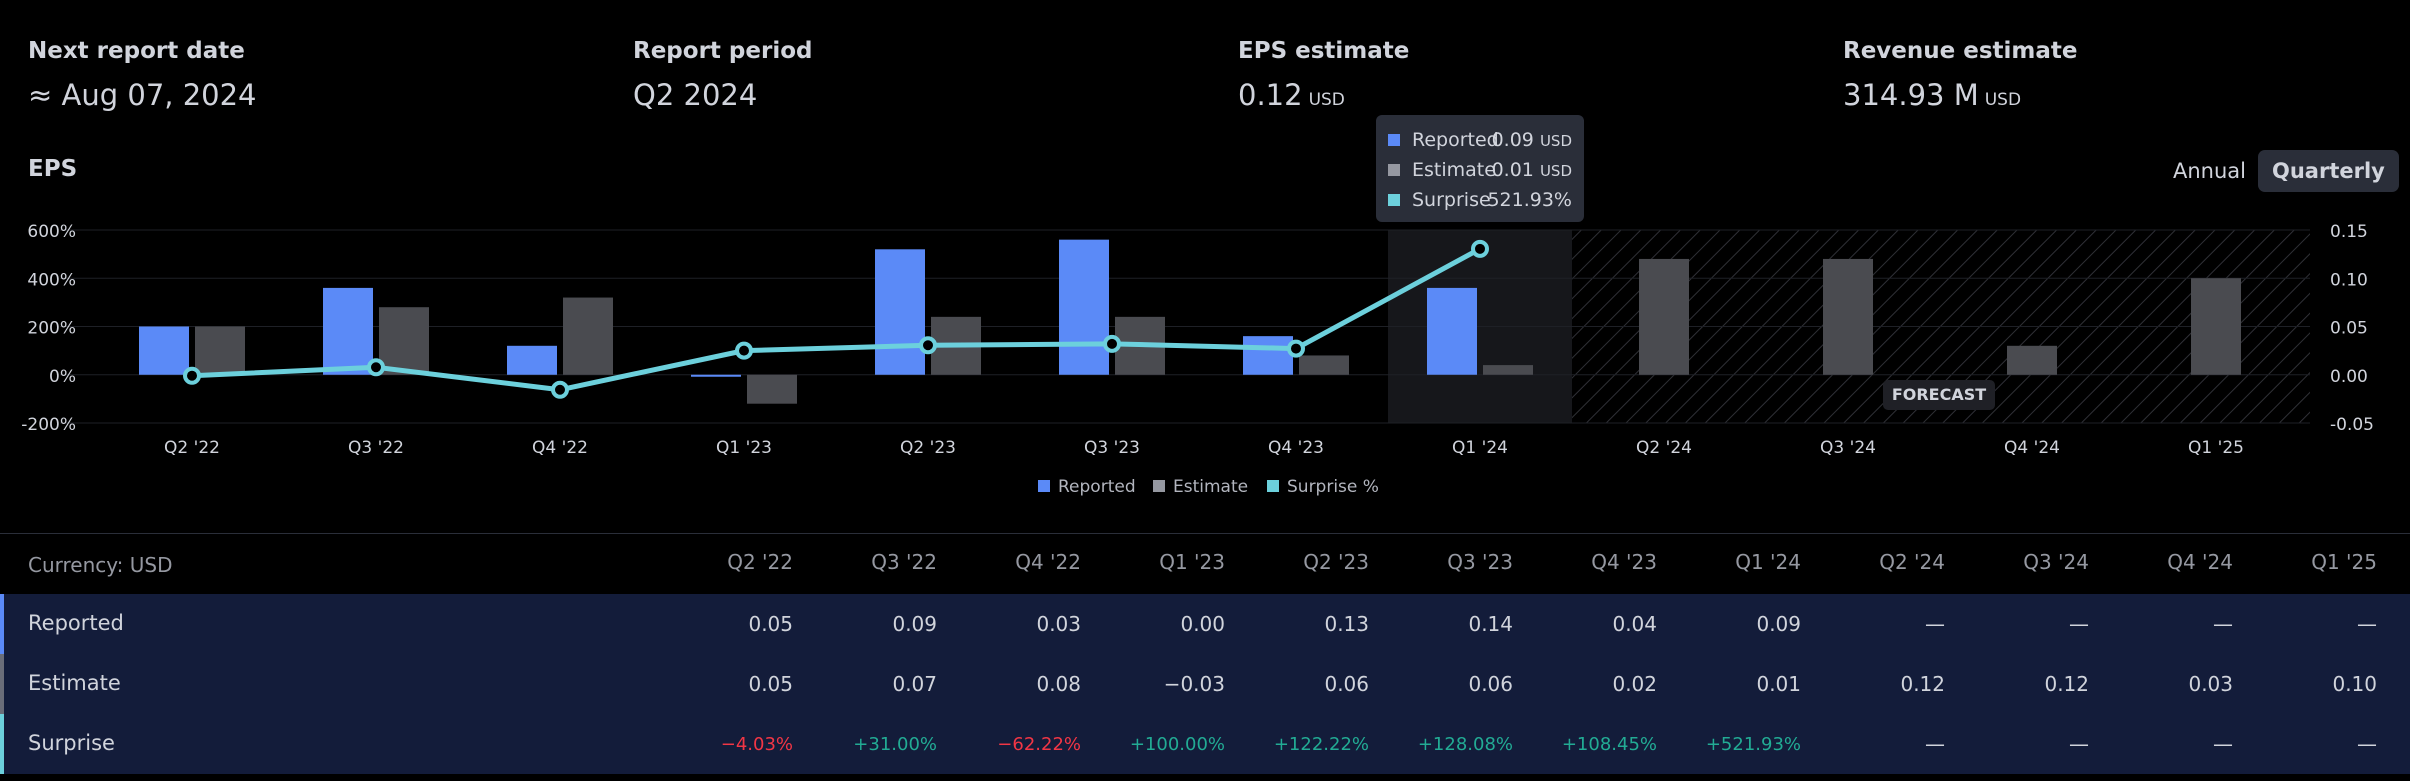 The image size is (2410, 781). What do you see at coordinates (560, 448) in the screenshot?
I see `x-axis-tick-label: Q4 '22` at bounding box center [560, 448].